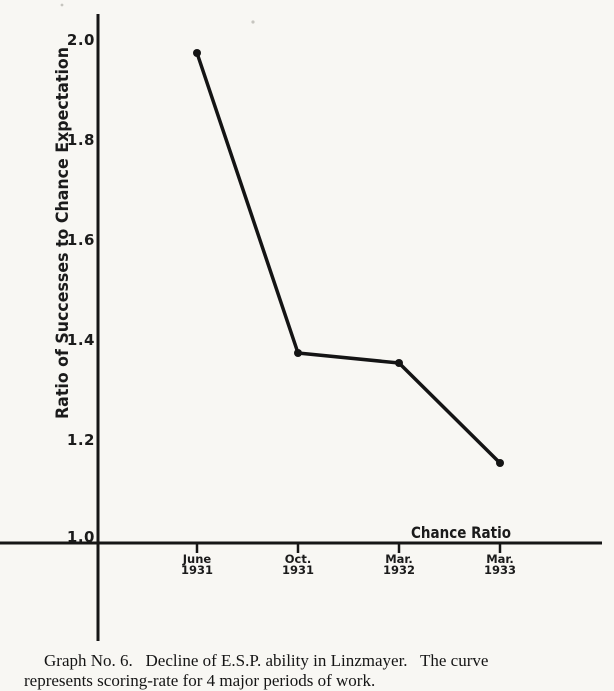  I want to click on y-axis-tick-label: 1.4, so click(81, 340).